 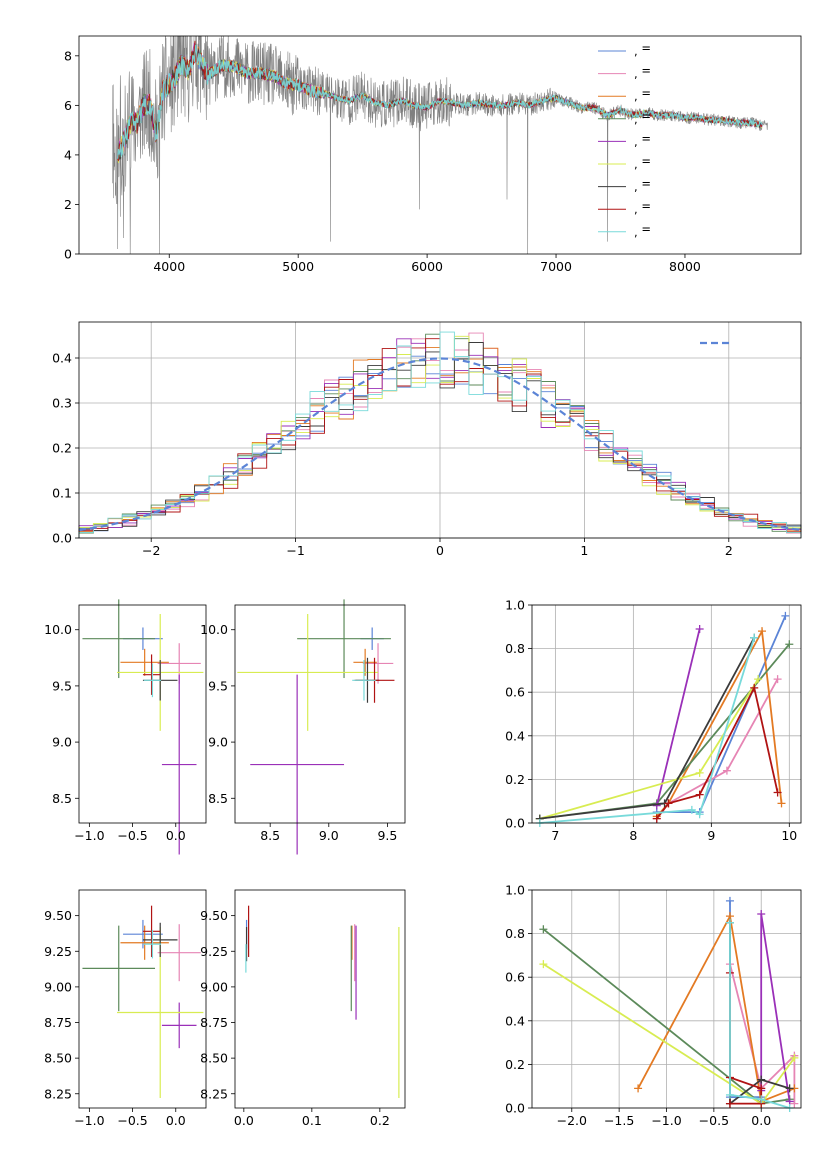 What do you see at coordinates (380, 1120) in the screenshot?
I see `x-tick-label: 0.2` at bounding box center [380, 1120].